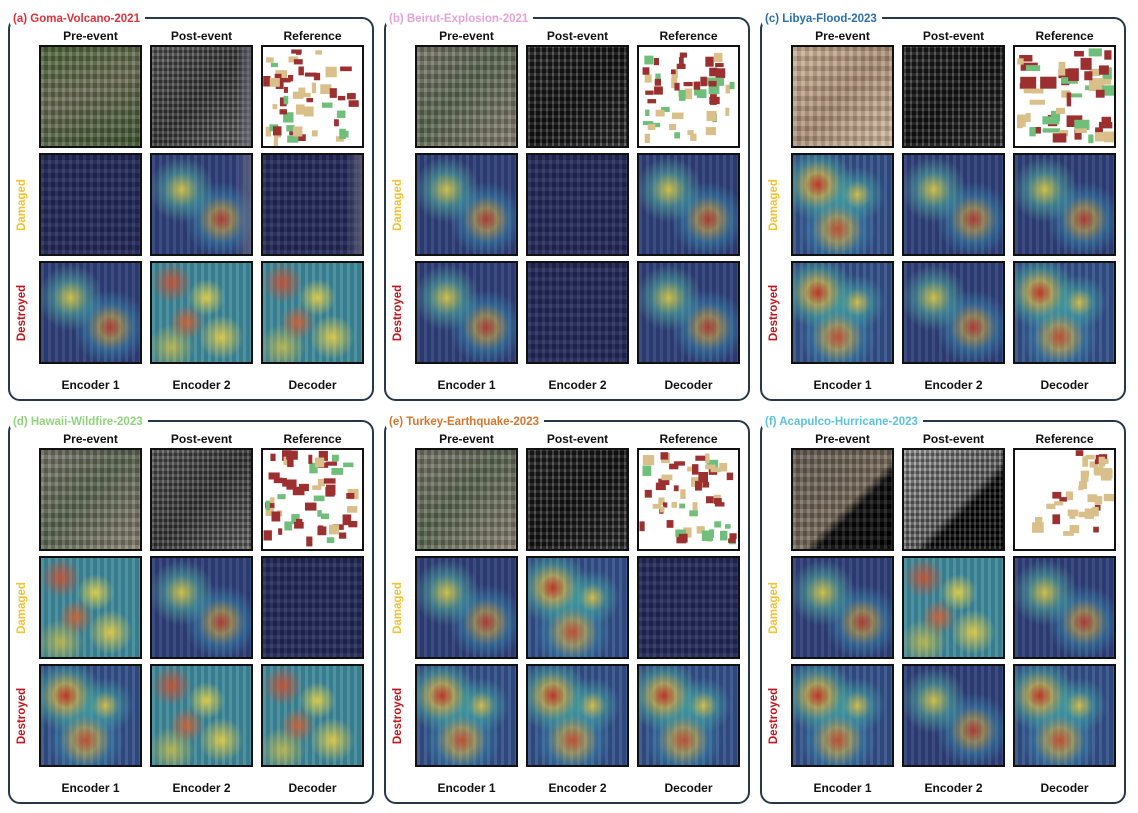 This screenshot has width=1138, height=813. I want to click on panel-title: (b) Beirut-Explosion-2021, so click(460, 18).